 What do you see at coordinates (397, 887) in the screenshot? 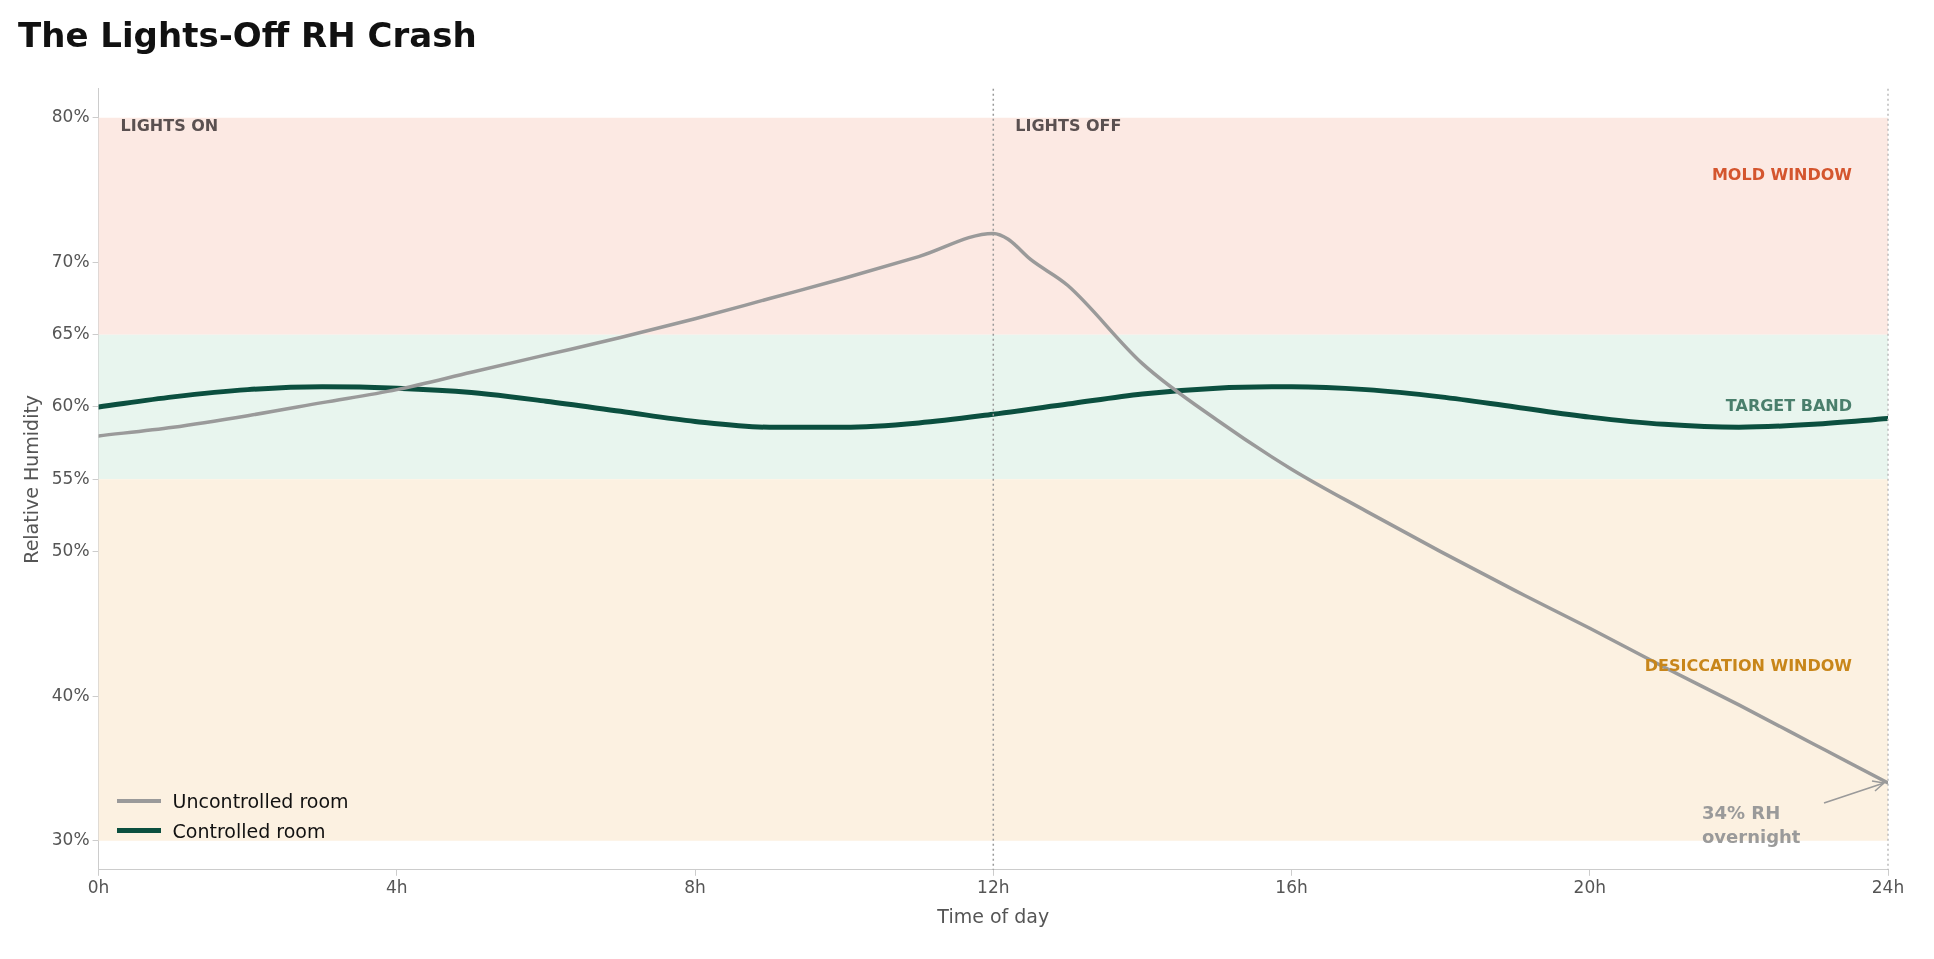
I see `x-tick-label: 4h` at bounding box center [397, 887].